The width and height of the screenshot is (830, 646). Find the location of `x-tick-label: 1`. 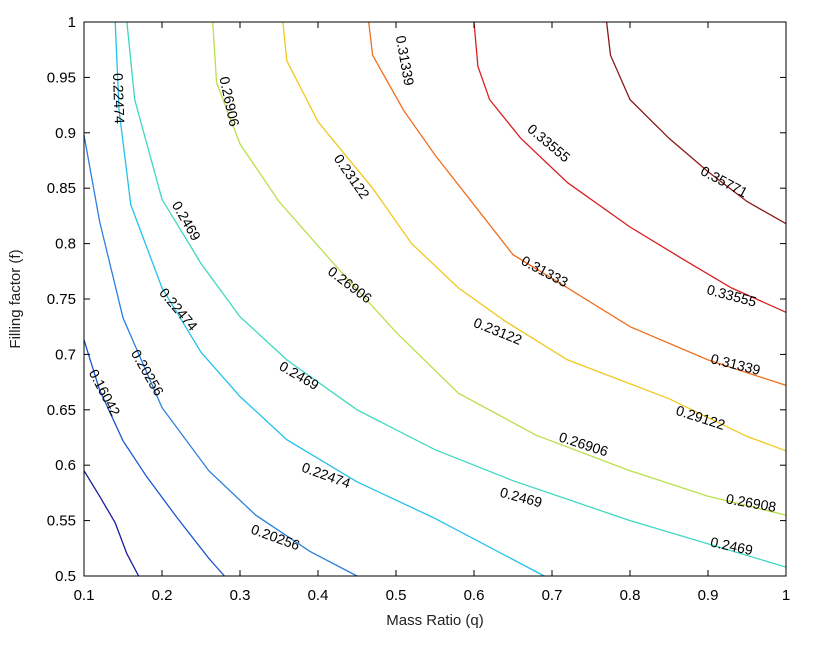

x-tick-label: 1 is located at coordinates (786, 595).